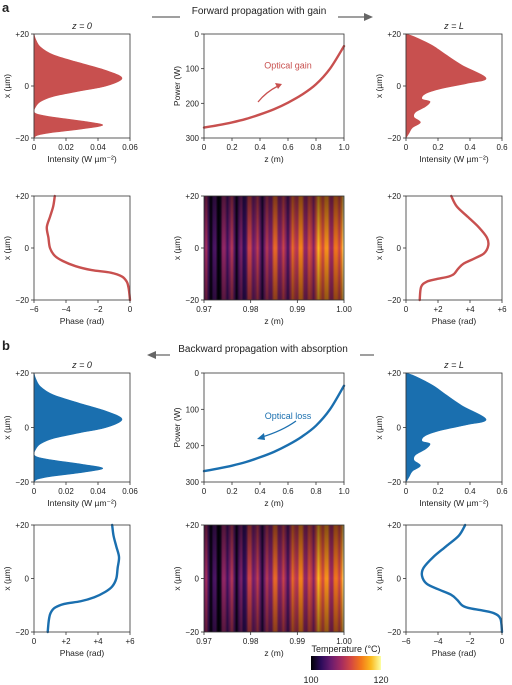  Describe the element at coordinates (262, 259) in the screenshot. I see `chart-a_heatmap: 0.97 0.98 0.99 1.00 +20 0 −20 z (m) x (µm)` at that location.